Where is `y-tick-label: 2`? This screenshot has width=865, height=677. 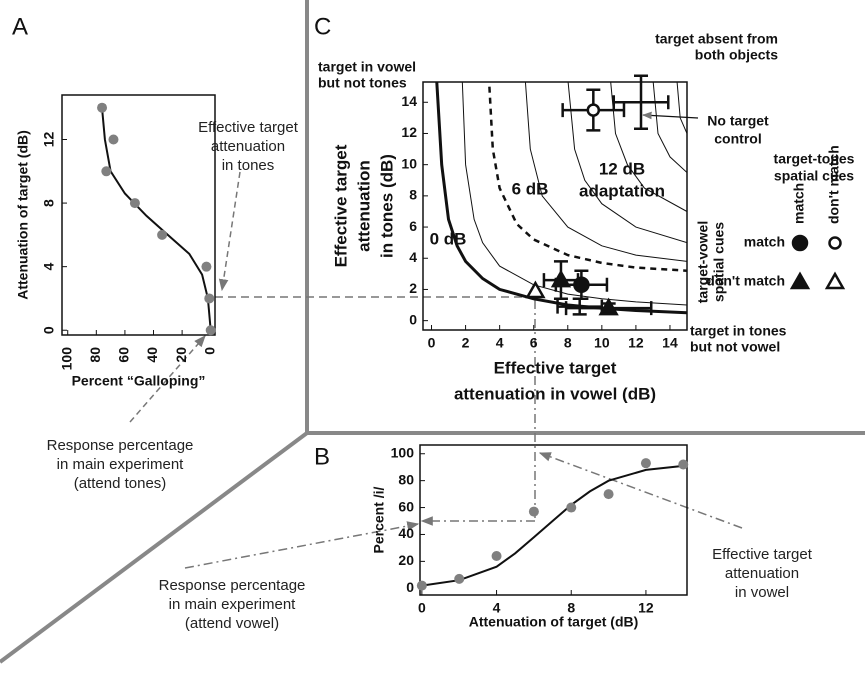 y-tick-label: 2 is located at coordinates (413, 288).